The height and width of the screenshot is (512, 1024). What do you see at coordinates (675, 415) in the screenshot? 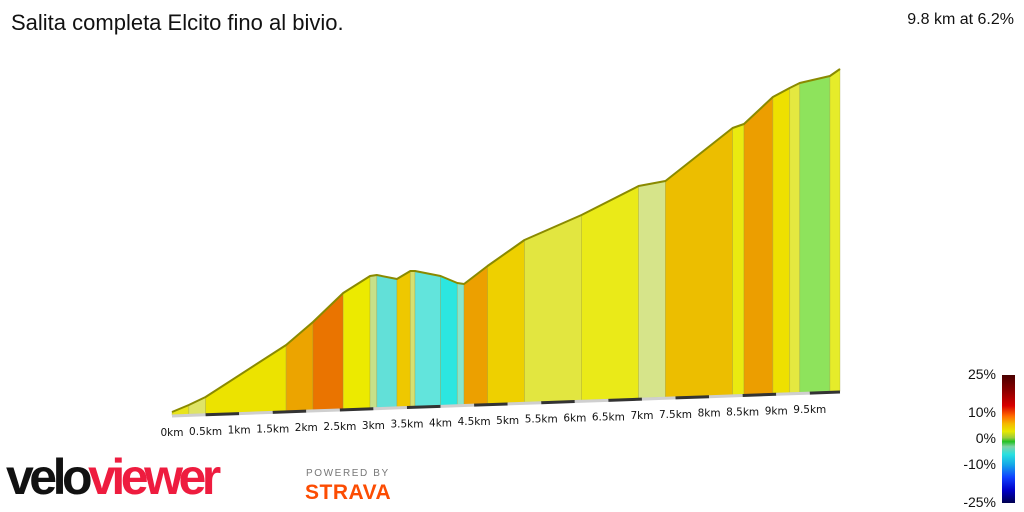
I see `x-tick-label: 7.5km` at bounding box center [675, 415].